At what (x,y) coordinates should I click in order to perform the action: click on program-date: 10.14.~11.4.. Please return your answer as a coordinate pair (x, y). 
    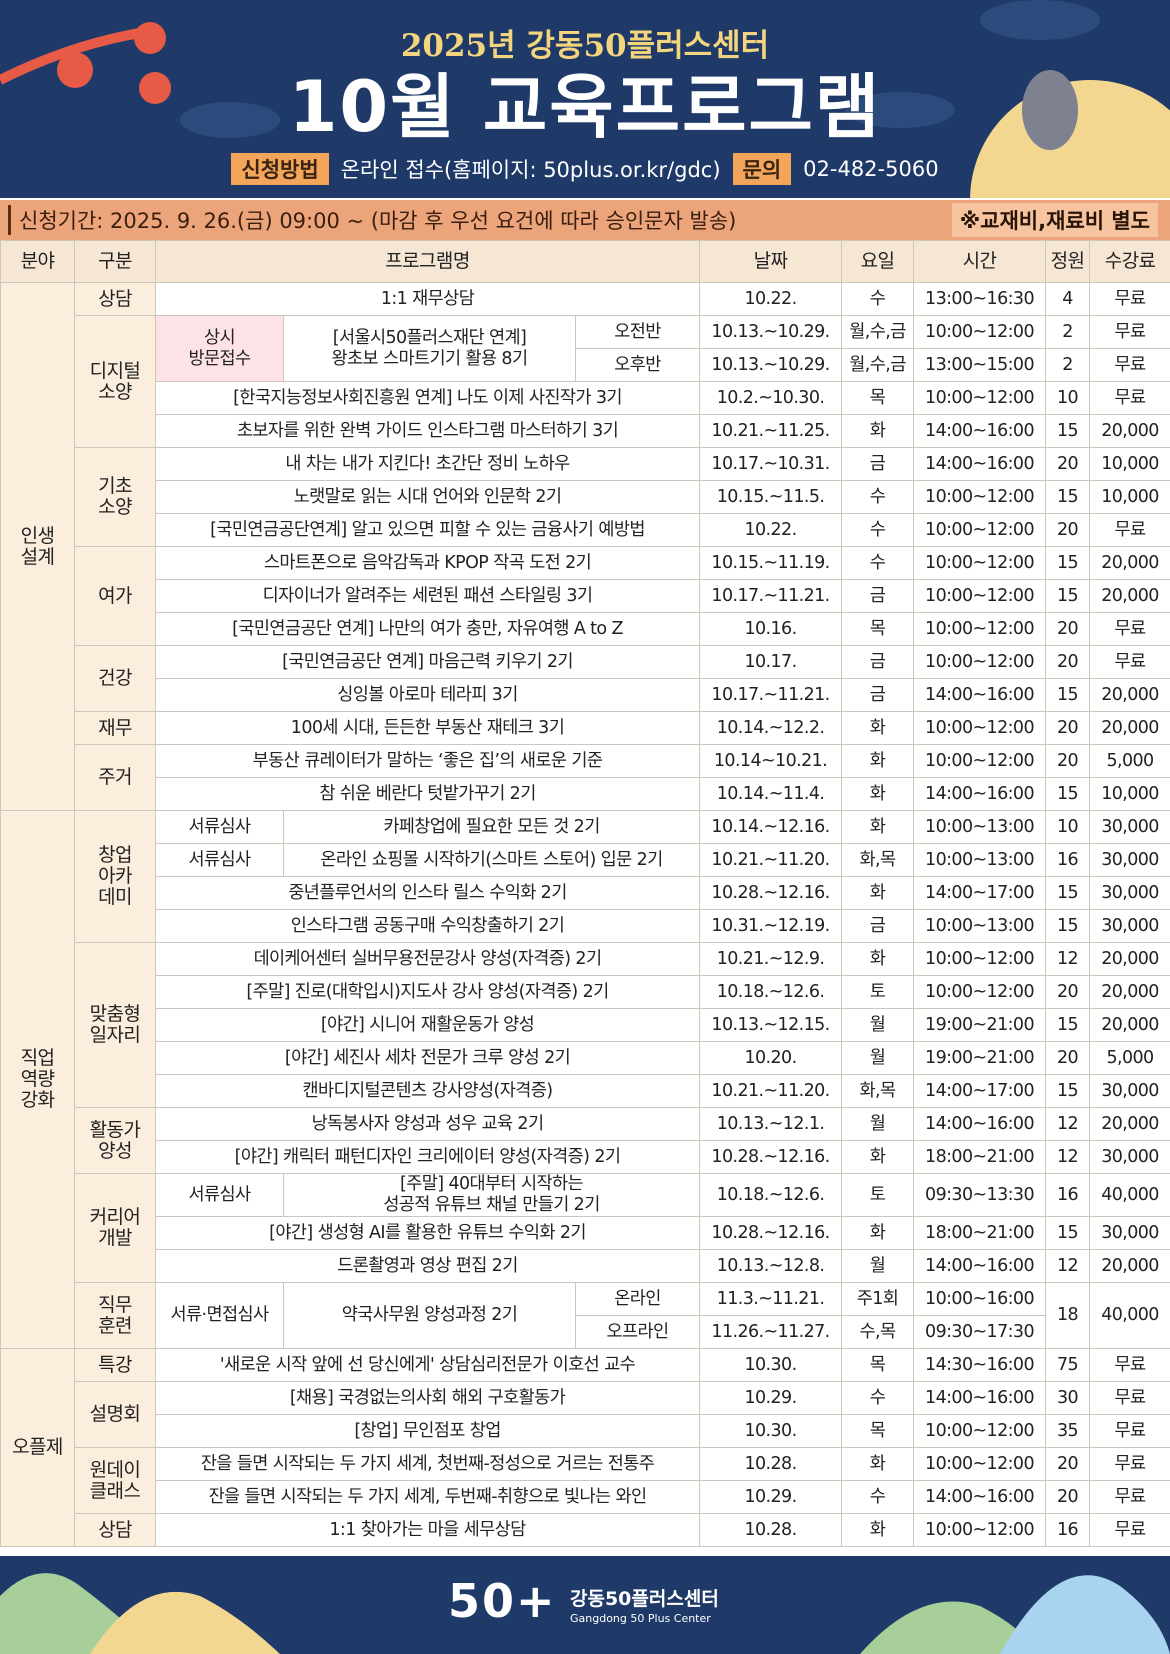
    Looking at the image, I should click on (771, 794).